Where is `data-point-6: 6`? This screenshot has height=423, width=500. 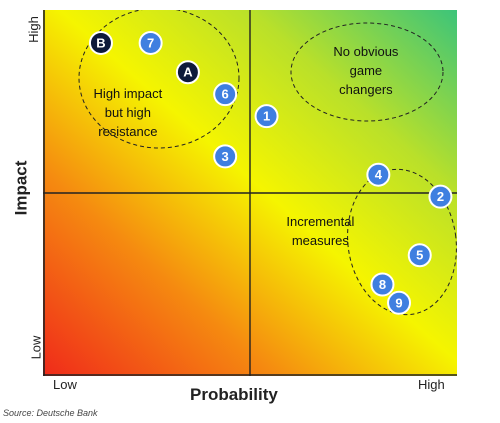
data-point-6: 6 is located at coordinates (225, 94).